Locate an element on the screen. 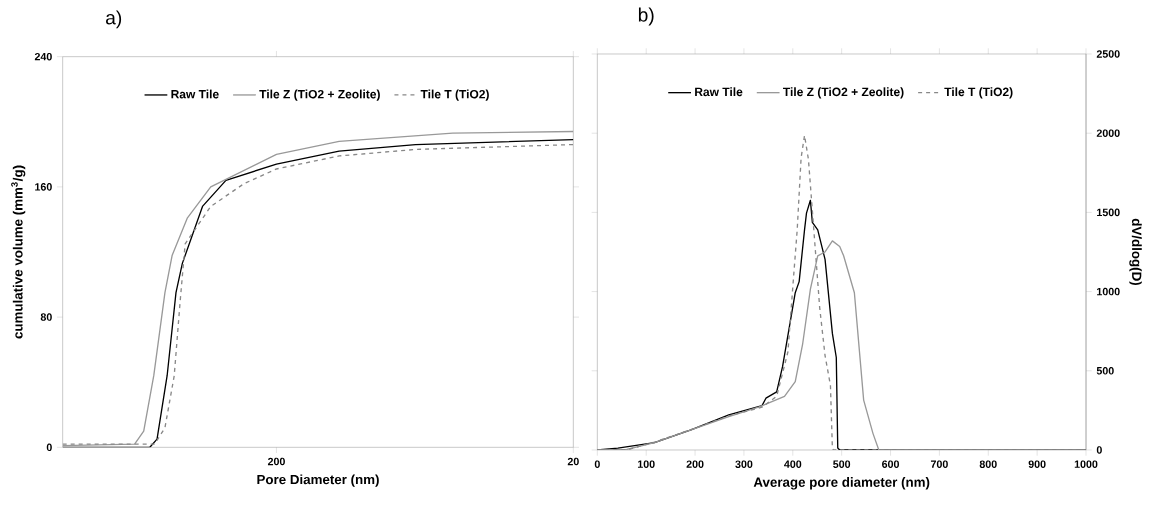 This screenshot has height=506, width=1160. x-tick-label: 1000 is located at coordinates (1086, 464).